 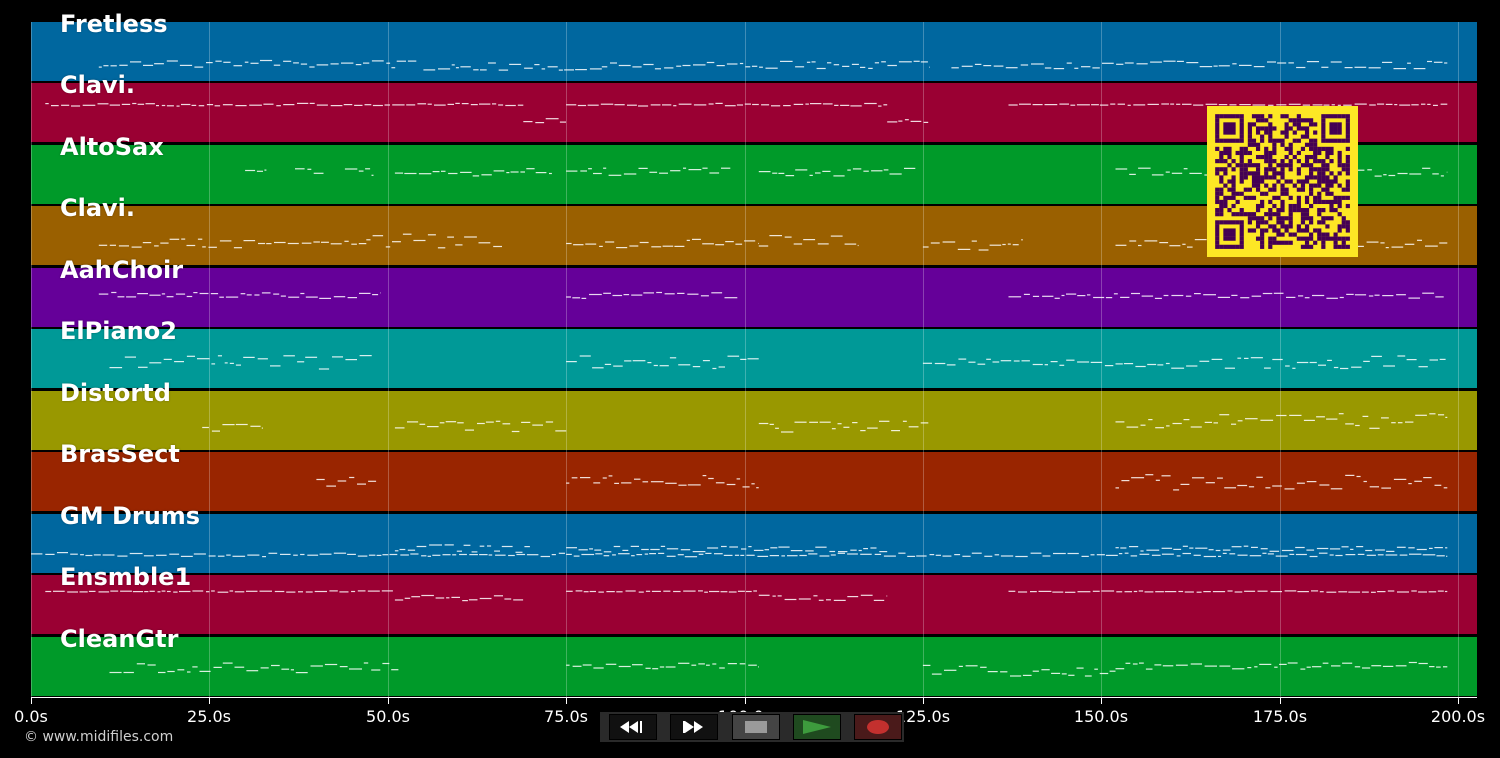 I want to click on record-button, so click(x=878, y=727).